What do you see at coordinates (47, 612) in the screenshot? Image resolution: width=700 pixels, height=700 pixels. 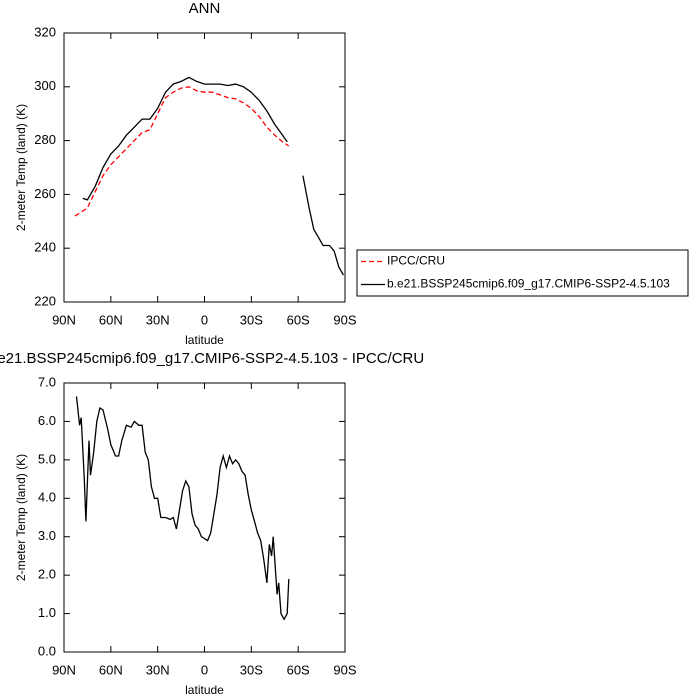 I see `y-tick-label: 1.0` at bounding box center [47, 612].